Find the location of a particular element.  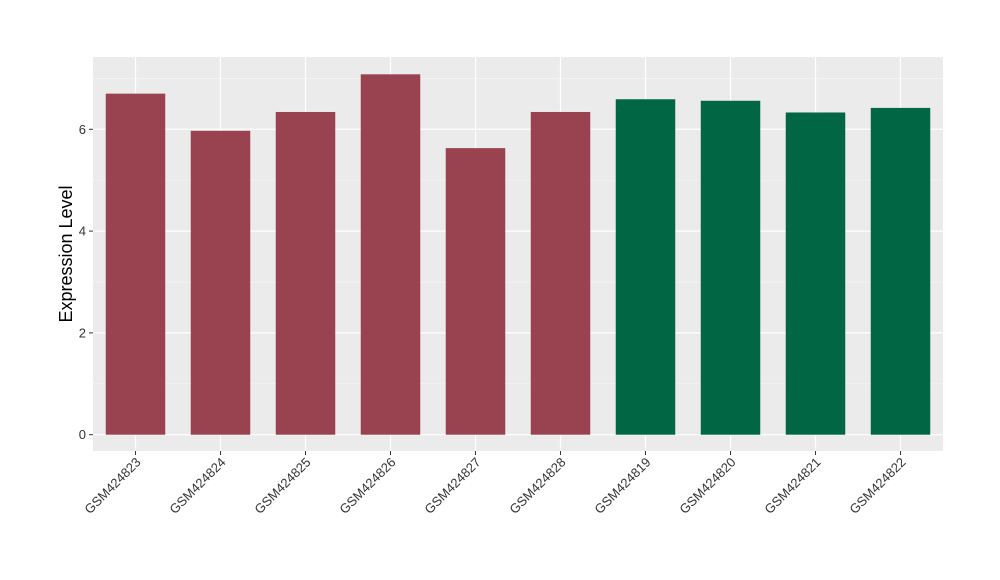

x-tick-label: GSM424824 is located at coordinates (197, 486).